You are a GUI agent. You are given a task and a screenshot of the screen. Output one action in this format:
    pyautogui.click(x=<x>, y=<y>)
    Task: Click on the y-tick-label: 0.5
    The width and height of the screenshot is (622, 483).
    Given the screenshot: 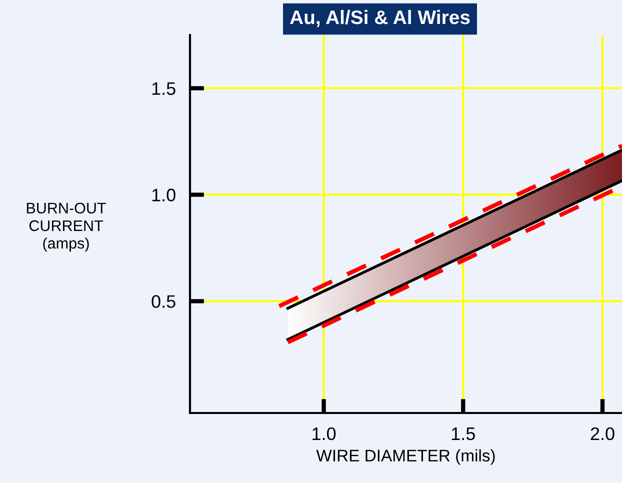 What is the action you would take?
    pyautogui.click(x=164, y=301)
    